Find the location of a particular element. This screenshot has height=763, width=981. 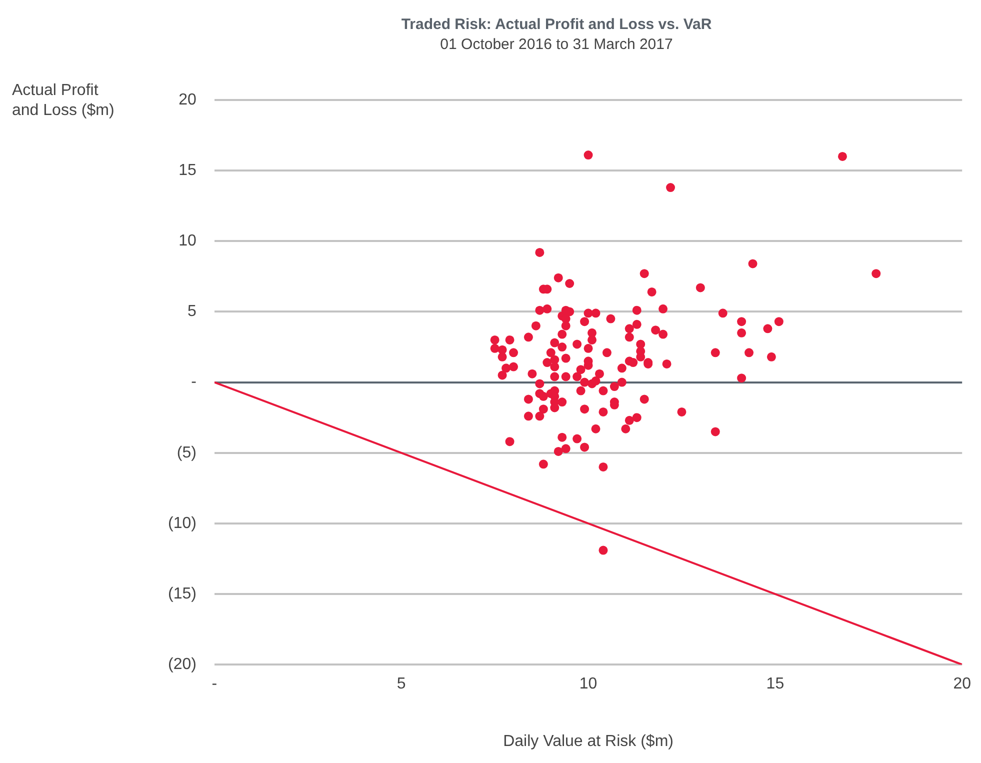

chart-title: Traded Risk: Actual Profit and Loss vs. VaR is located at coordinates (556, 25).